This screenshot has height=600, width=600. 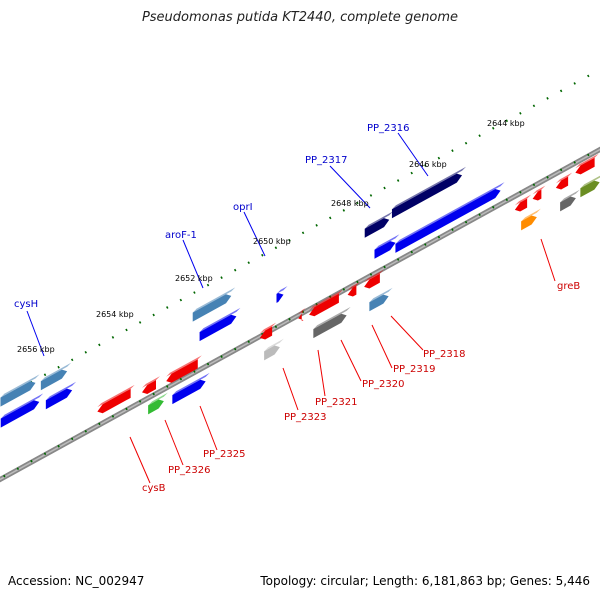 What do you see at coordinates (220, 324) in the screenshot?
I see `gene-arof1` at bounding box center [220, 324].